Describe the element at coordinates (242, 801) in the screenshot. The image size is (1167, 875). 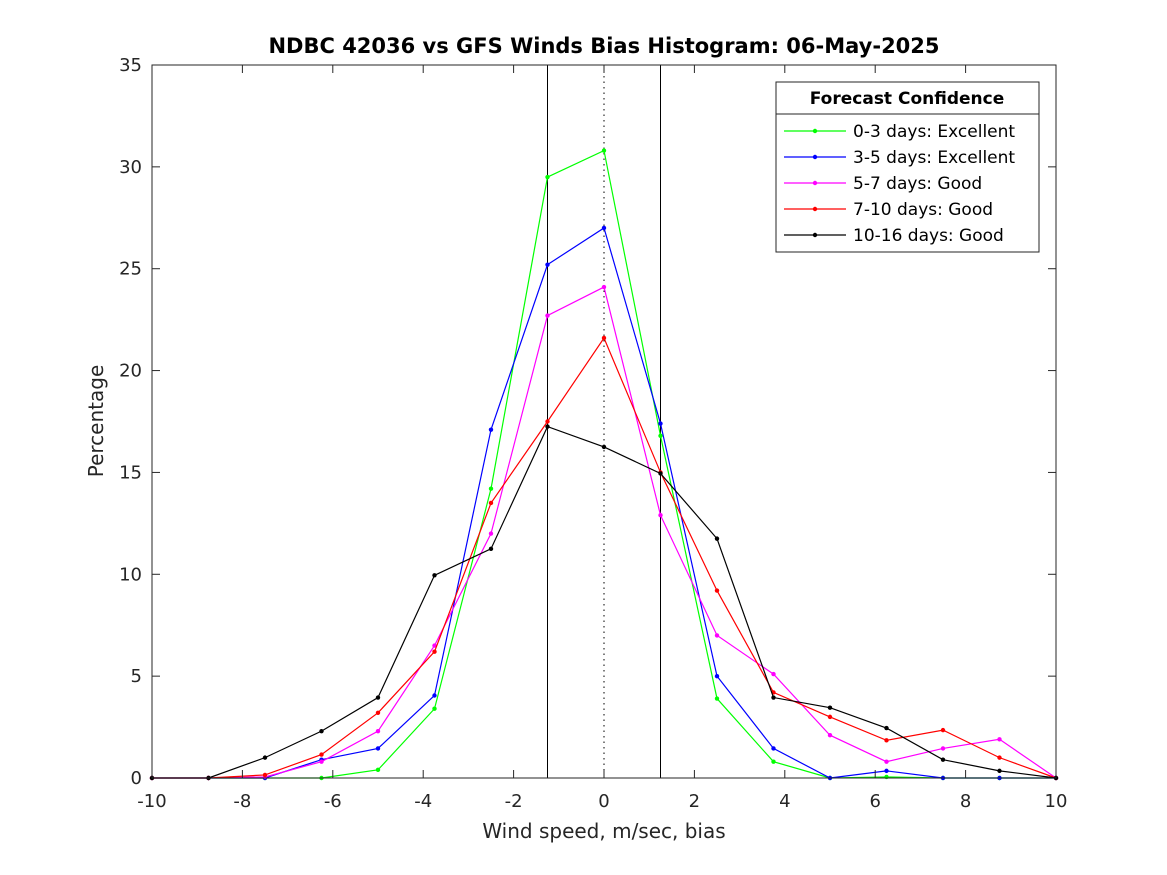
I see `x-tick-label-1: -8` at that location.